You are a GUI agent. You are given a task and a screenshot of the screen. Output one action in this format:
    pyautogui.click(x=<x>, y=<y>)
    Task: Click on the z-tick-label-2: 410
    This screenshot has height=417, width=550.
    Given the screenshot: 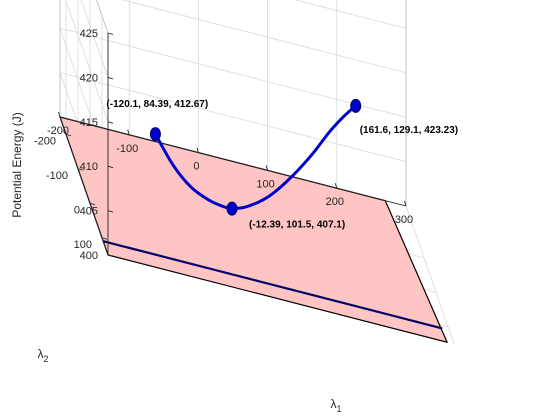 What is the action you would take?
    pyautogui.click(x=89, y=167)
    